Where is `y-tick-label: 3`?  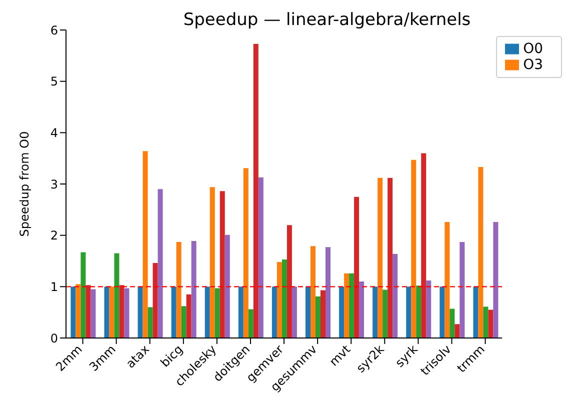 y-tick-label: 3 is located at coordinates (54, 184).